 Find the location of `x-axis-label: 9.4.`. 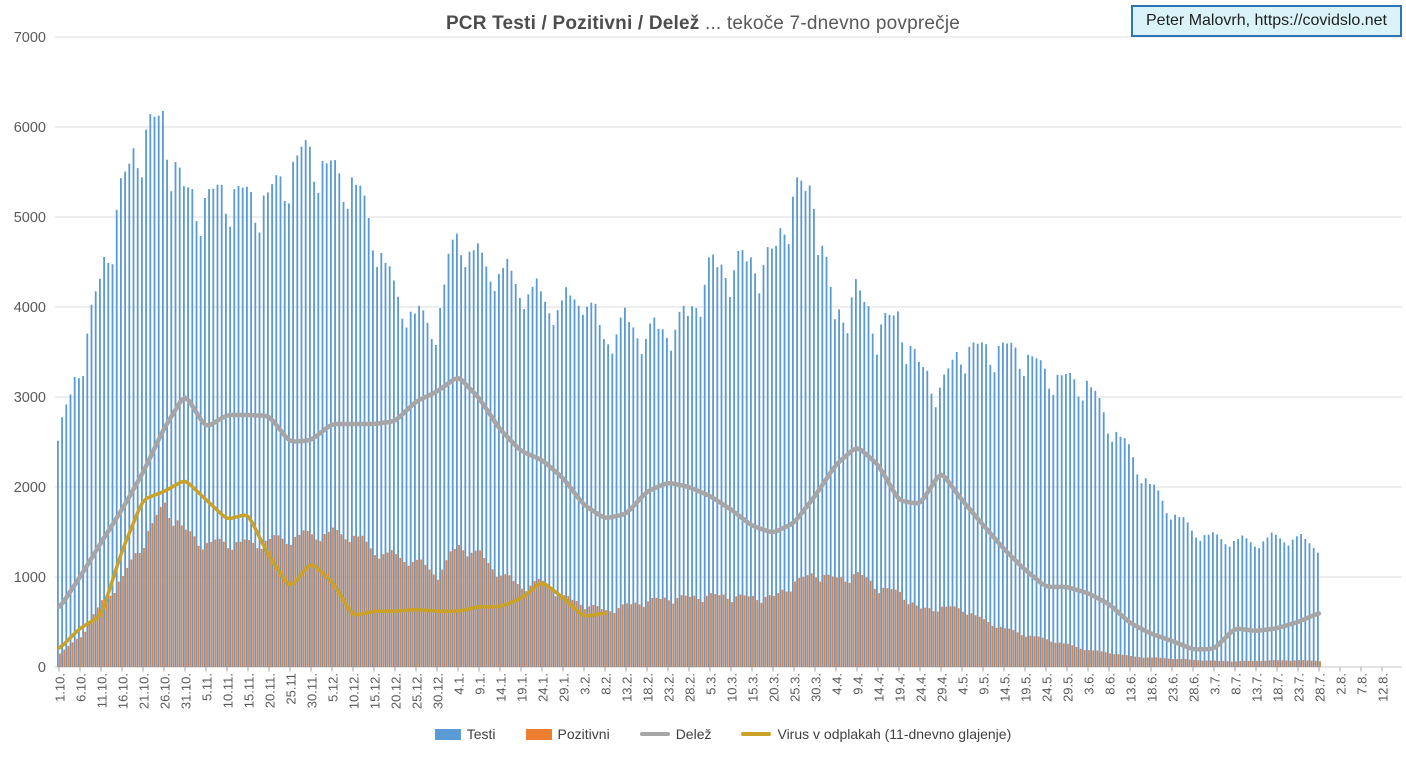

x-axis-label: 9.4. is located at coordinates (858, 684).